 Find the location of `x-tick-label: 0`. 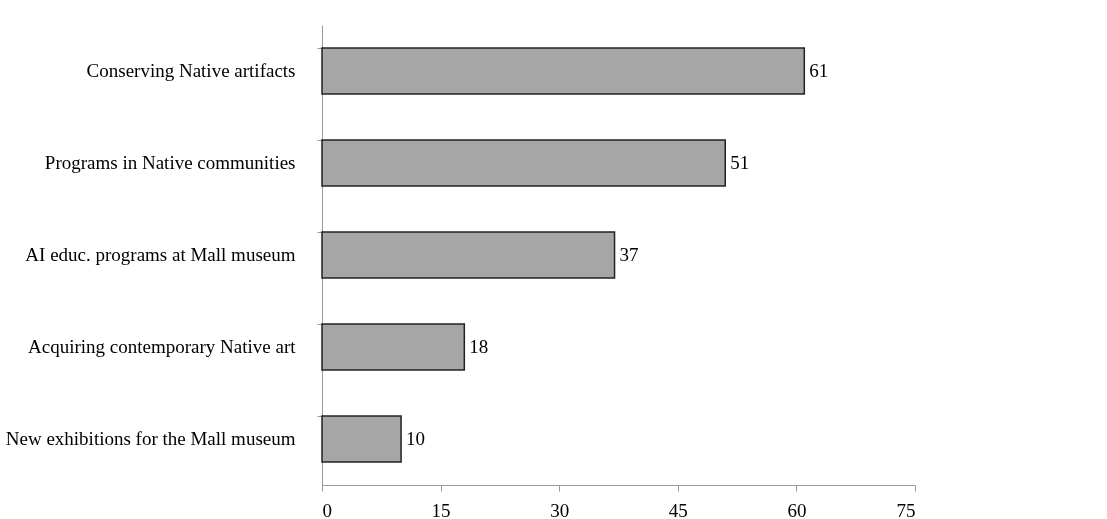

x-tick-label: 0 is located at coordinates (327, 509).